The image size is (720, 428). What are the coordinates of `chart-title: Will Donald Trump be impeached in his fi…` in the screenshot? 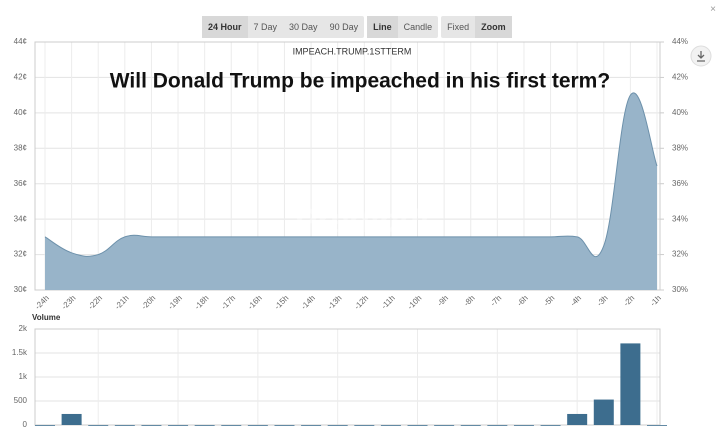 It's located at (360, 81).